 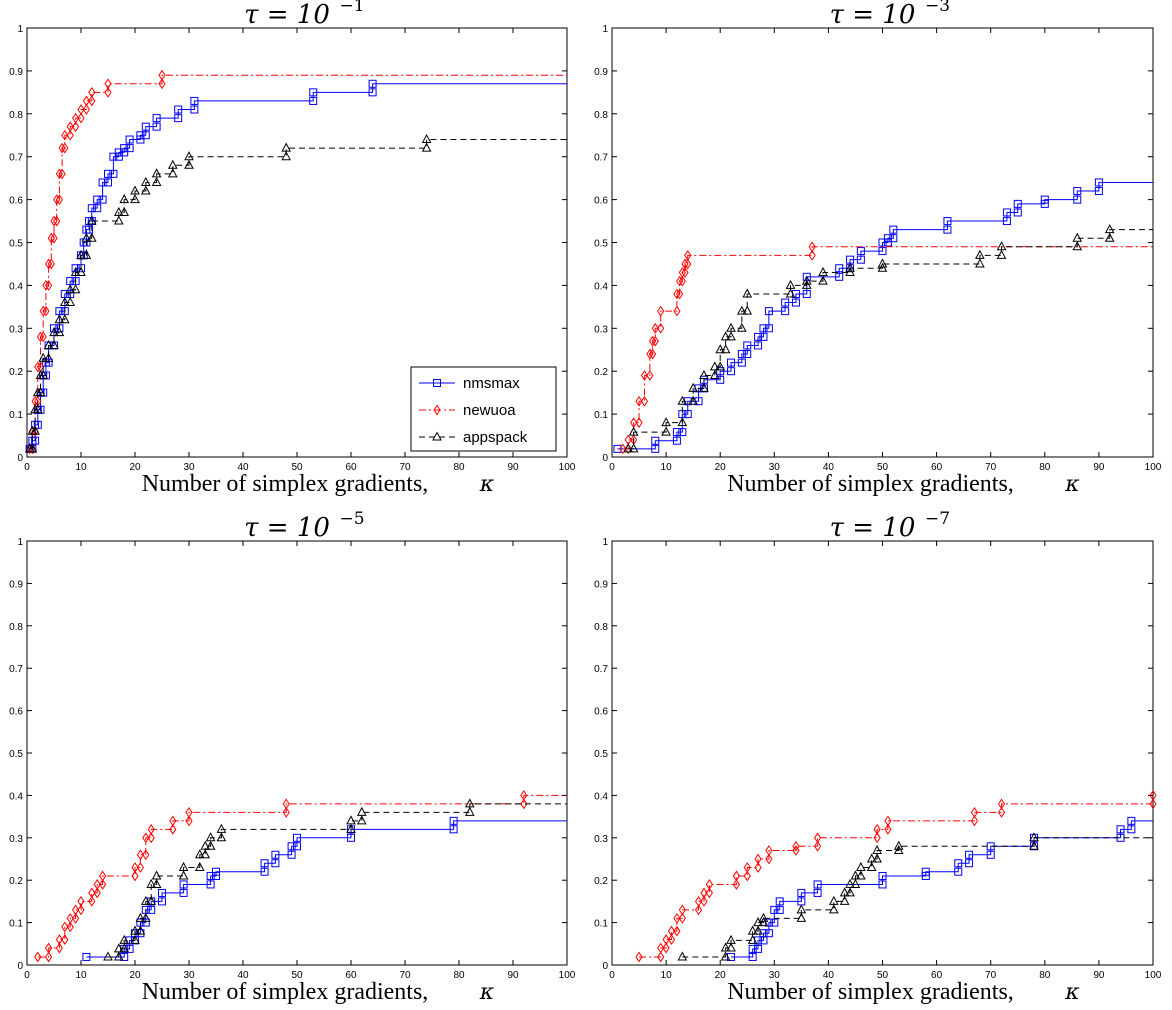 I want to click on y-tick-label: 0.8, so click(x=601, y=115).